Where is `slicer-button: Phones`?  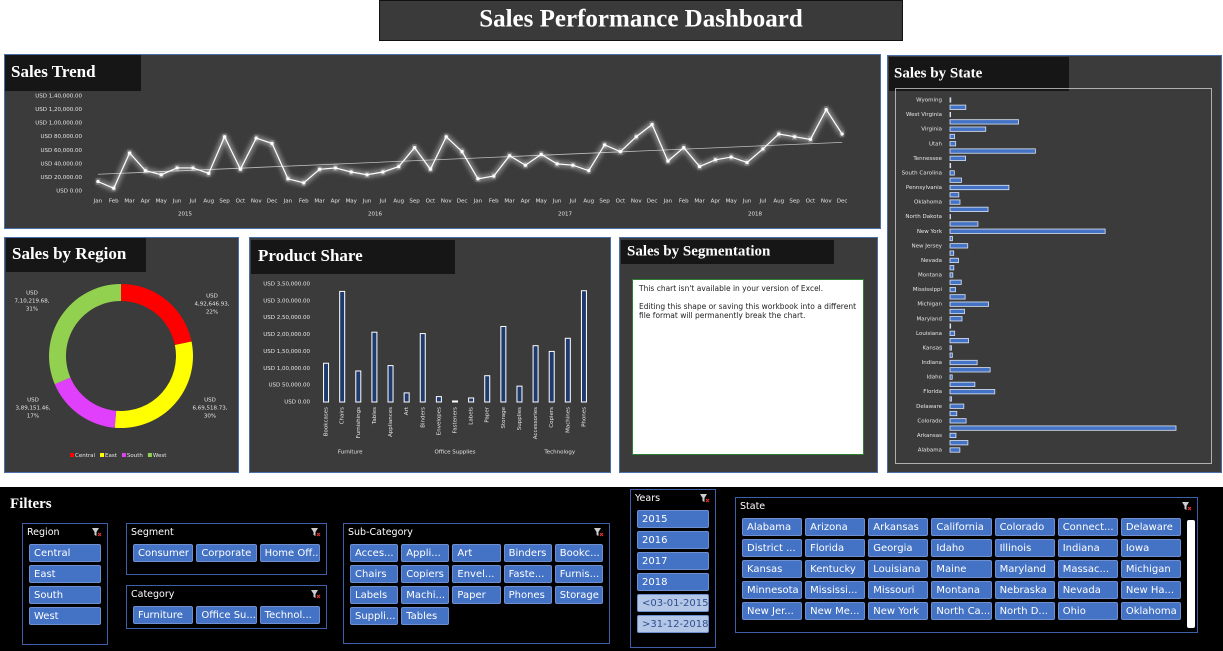
slicer-button: Phones is located at coordinates (527, 595).